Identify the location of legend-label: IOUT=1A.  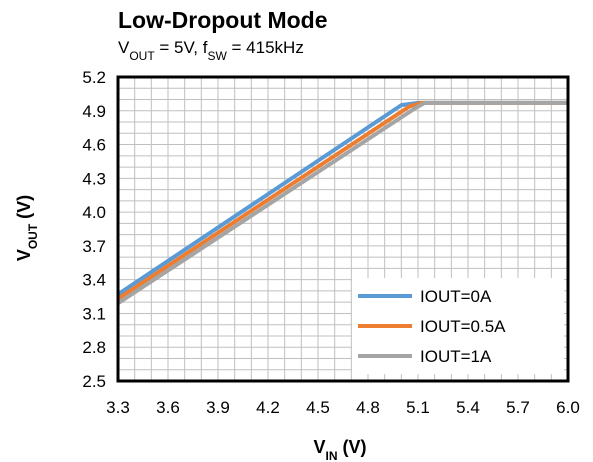
(456, 356).